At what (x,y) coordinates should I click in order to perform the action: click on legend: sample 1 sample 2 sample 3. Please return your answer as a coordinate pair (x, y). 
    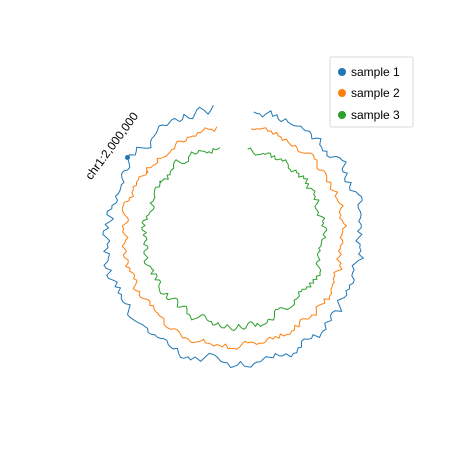
    Looking at the image, I should click on (371, 92).